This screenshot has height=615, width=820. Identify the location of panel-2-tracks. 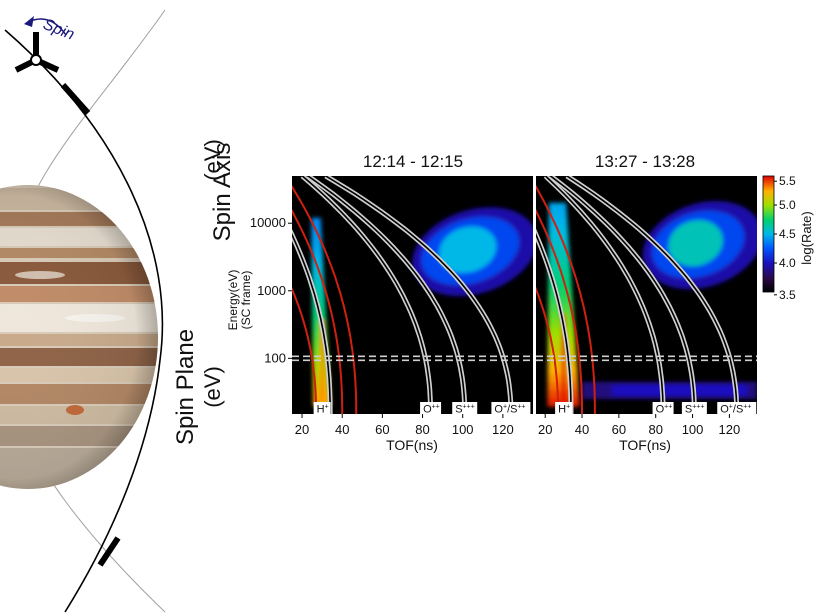
(646, 295).